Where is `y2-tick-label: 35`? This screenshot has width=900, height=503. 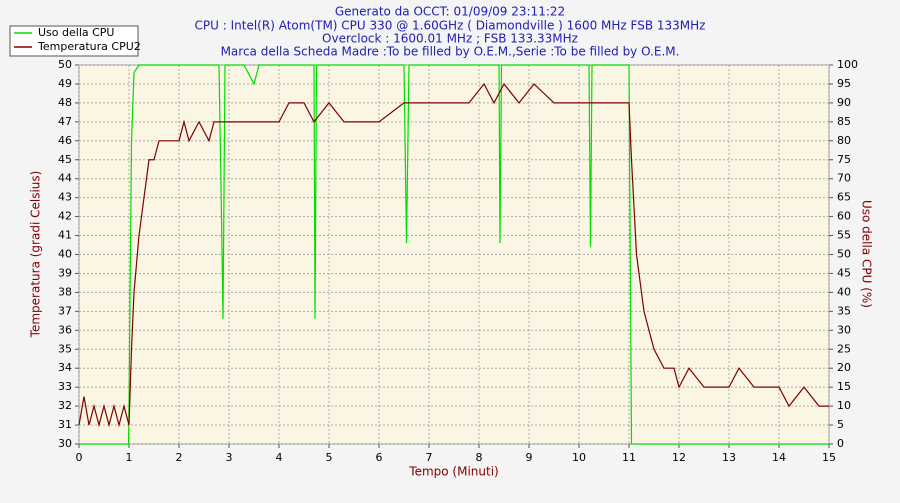 y2-tick-label: 35 is located at coordinates (844, 310).